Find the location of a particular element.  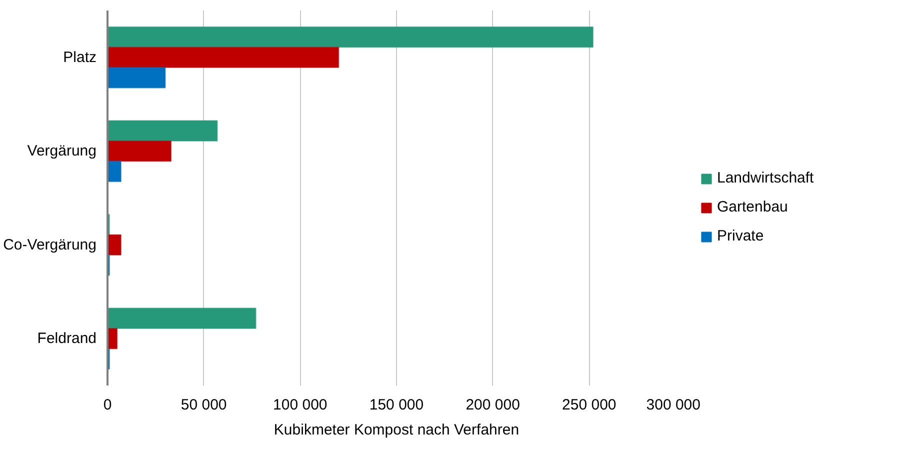

legend-label: Gartenbau is located at coordinates (752, 207).